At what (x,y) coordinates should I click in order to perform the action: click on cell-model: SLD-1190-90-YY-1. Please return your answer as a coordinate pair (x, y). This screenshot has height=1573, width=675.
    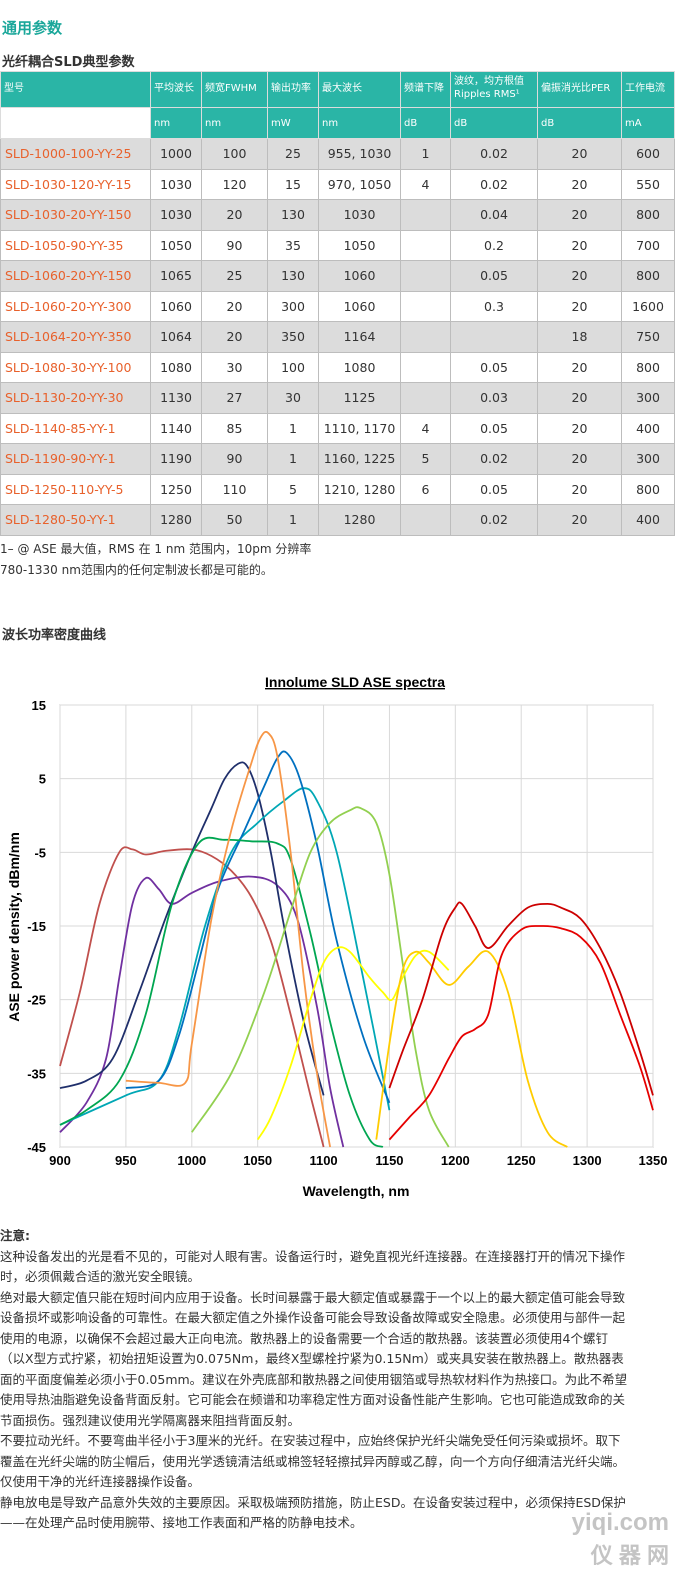
    Looking at the image, I should click on (75, 459).